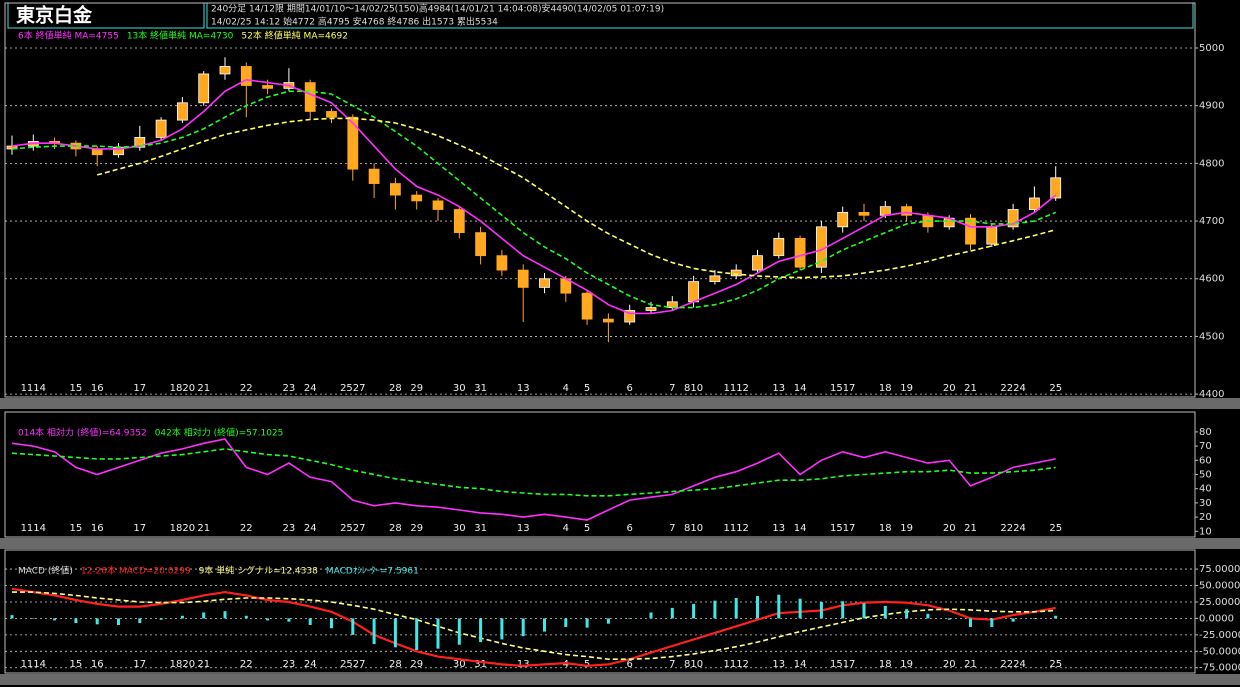 This screenshot has height=687, width=1240. What do you see at coordinates (1219, 586) in the screenshot?
I see `y-tick-label: 50.0000` at bounding box center [1219, 586].